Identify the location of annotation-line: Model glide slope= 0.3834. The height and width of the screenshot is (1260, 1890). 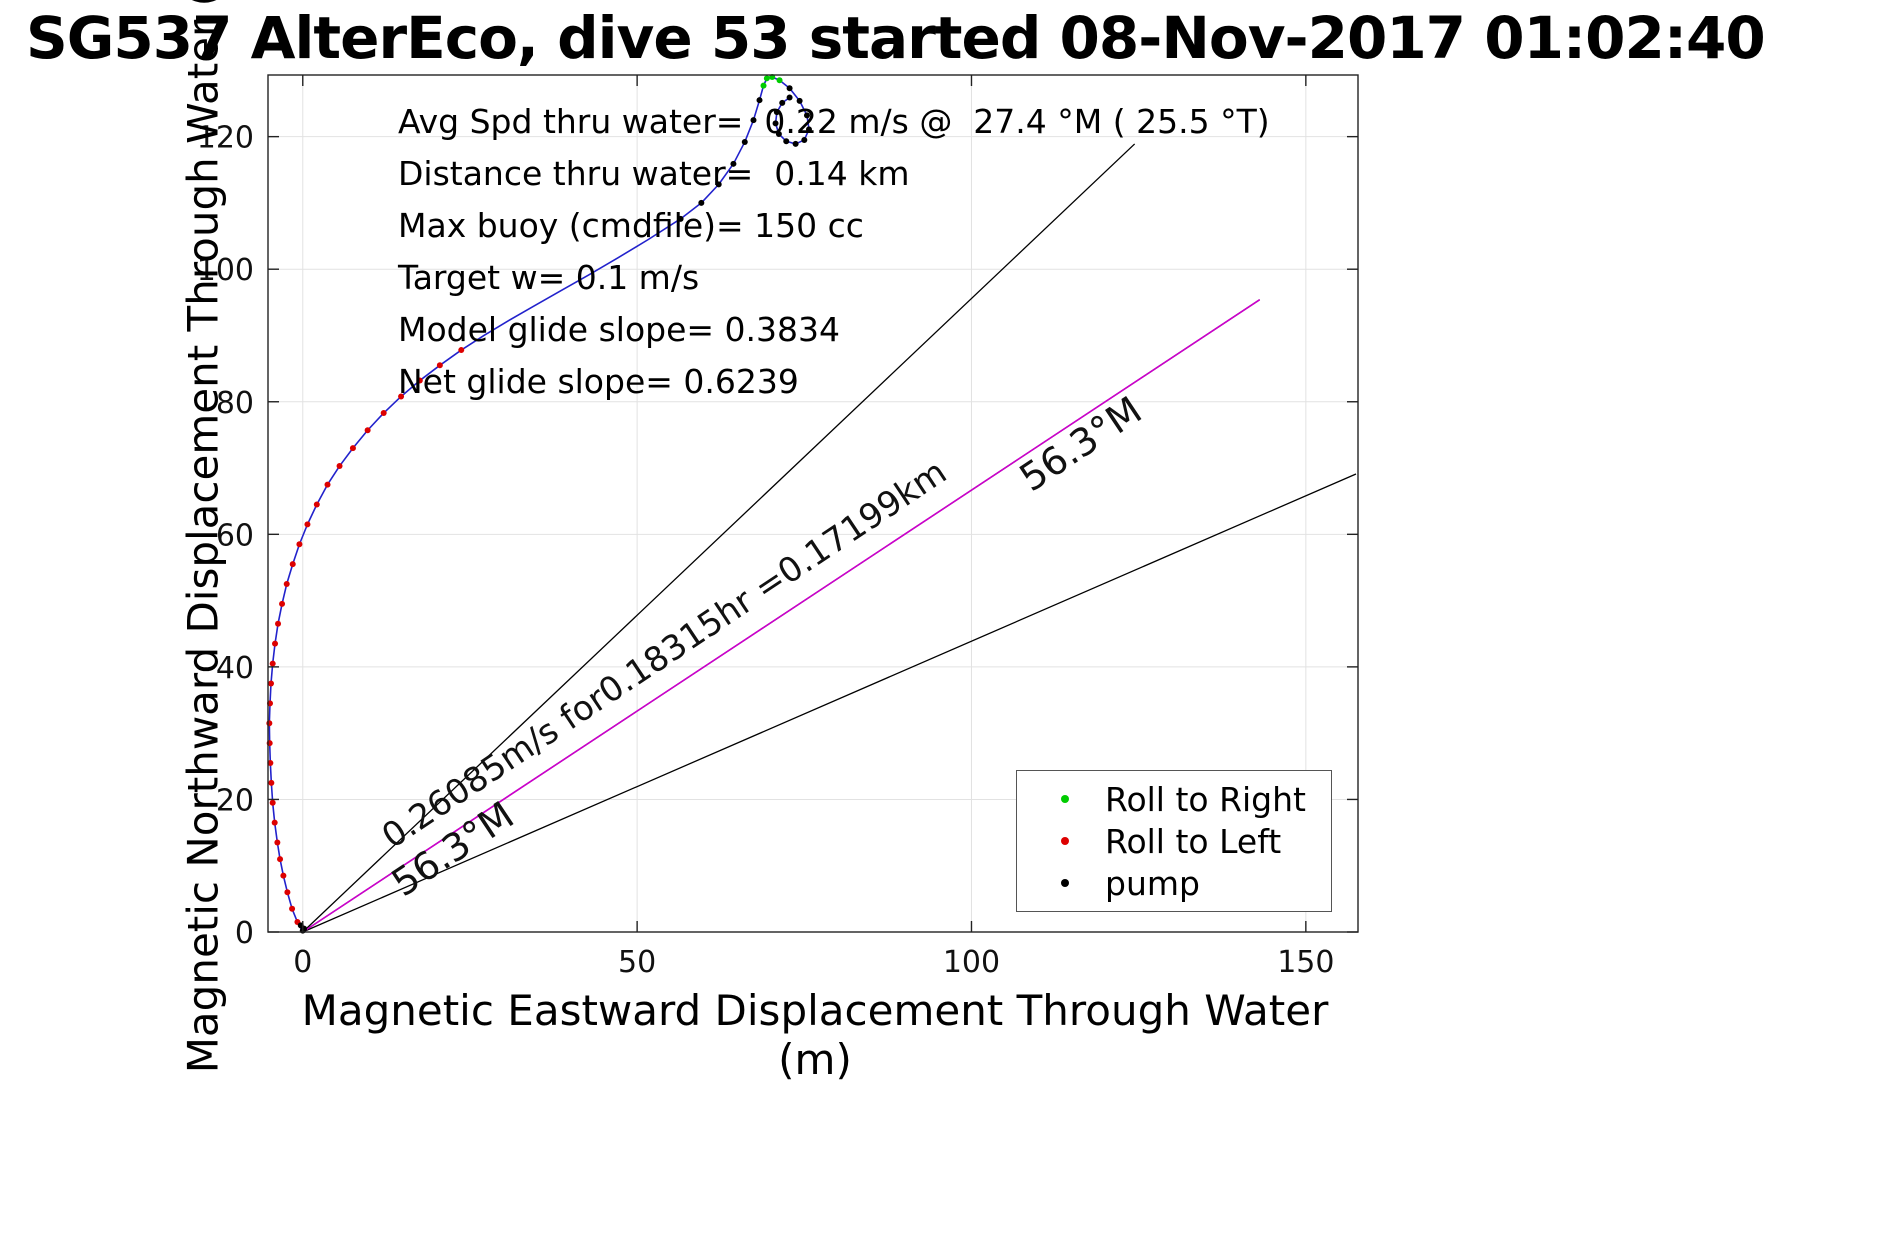
(619, 329).